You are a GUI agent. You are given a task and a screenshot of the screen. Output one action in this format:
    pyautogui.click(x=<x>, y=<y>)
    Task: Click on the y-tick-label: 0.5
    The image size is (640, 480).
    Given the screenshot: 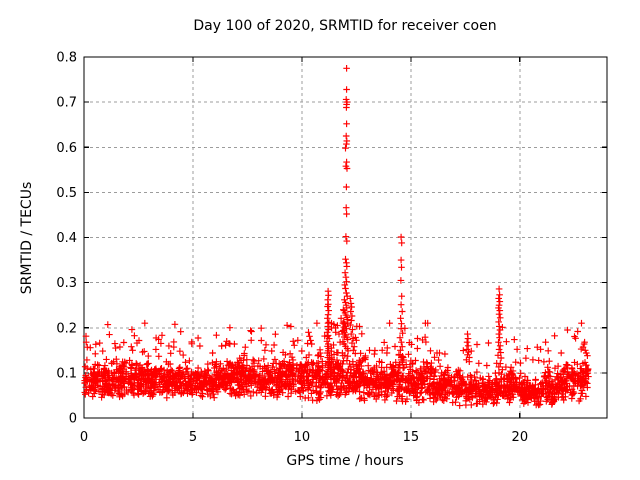 What is the action you would take?
    pyautogui.click(x=66, y=193)
    